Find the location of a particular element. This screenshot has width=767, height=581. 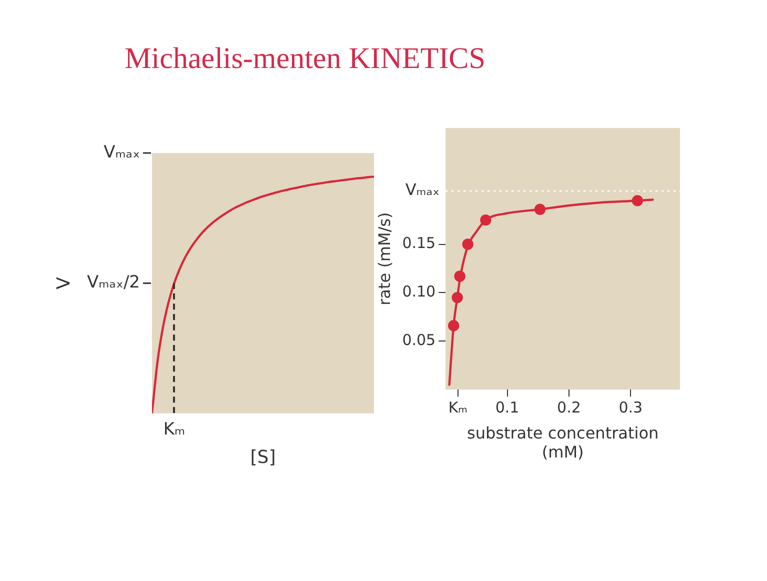

ref-line-label: Vₘₐₓ is located at coordinates (422, 190).